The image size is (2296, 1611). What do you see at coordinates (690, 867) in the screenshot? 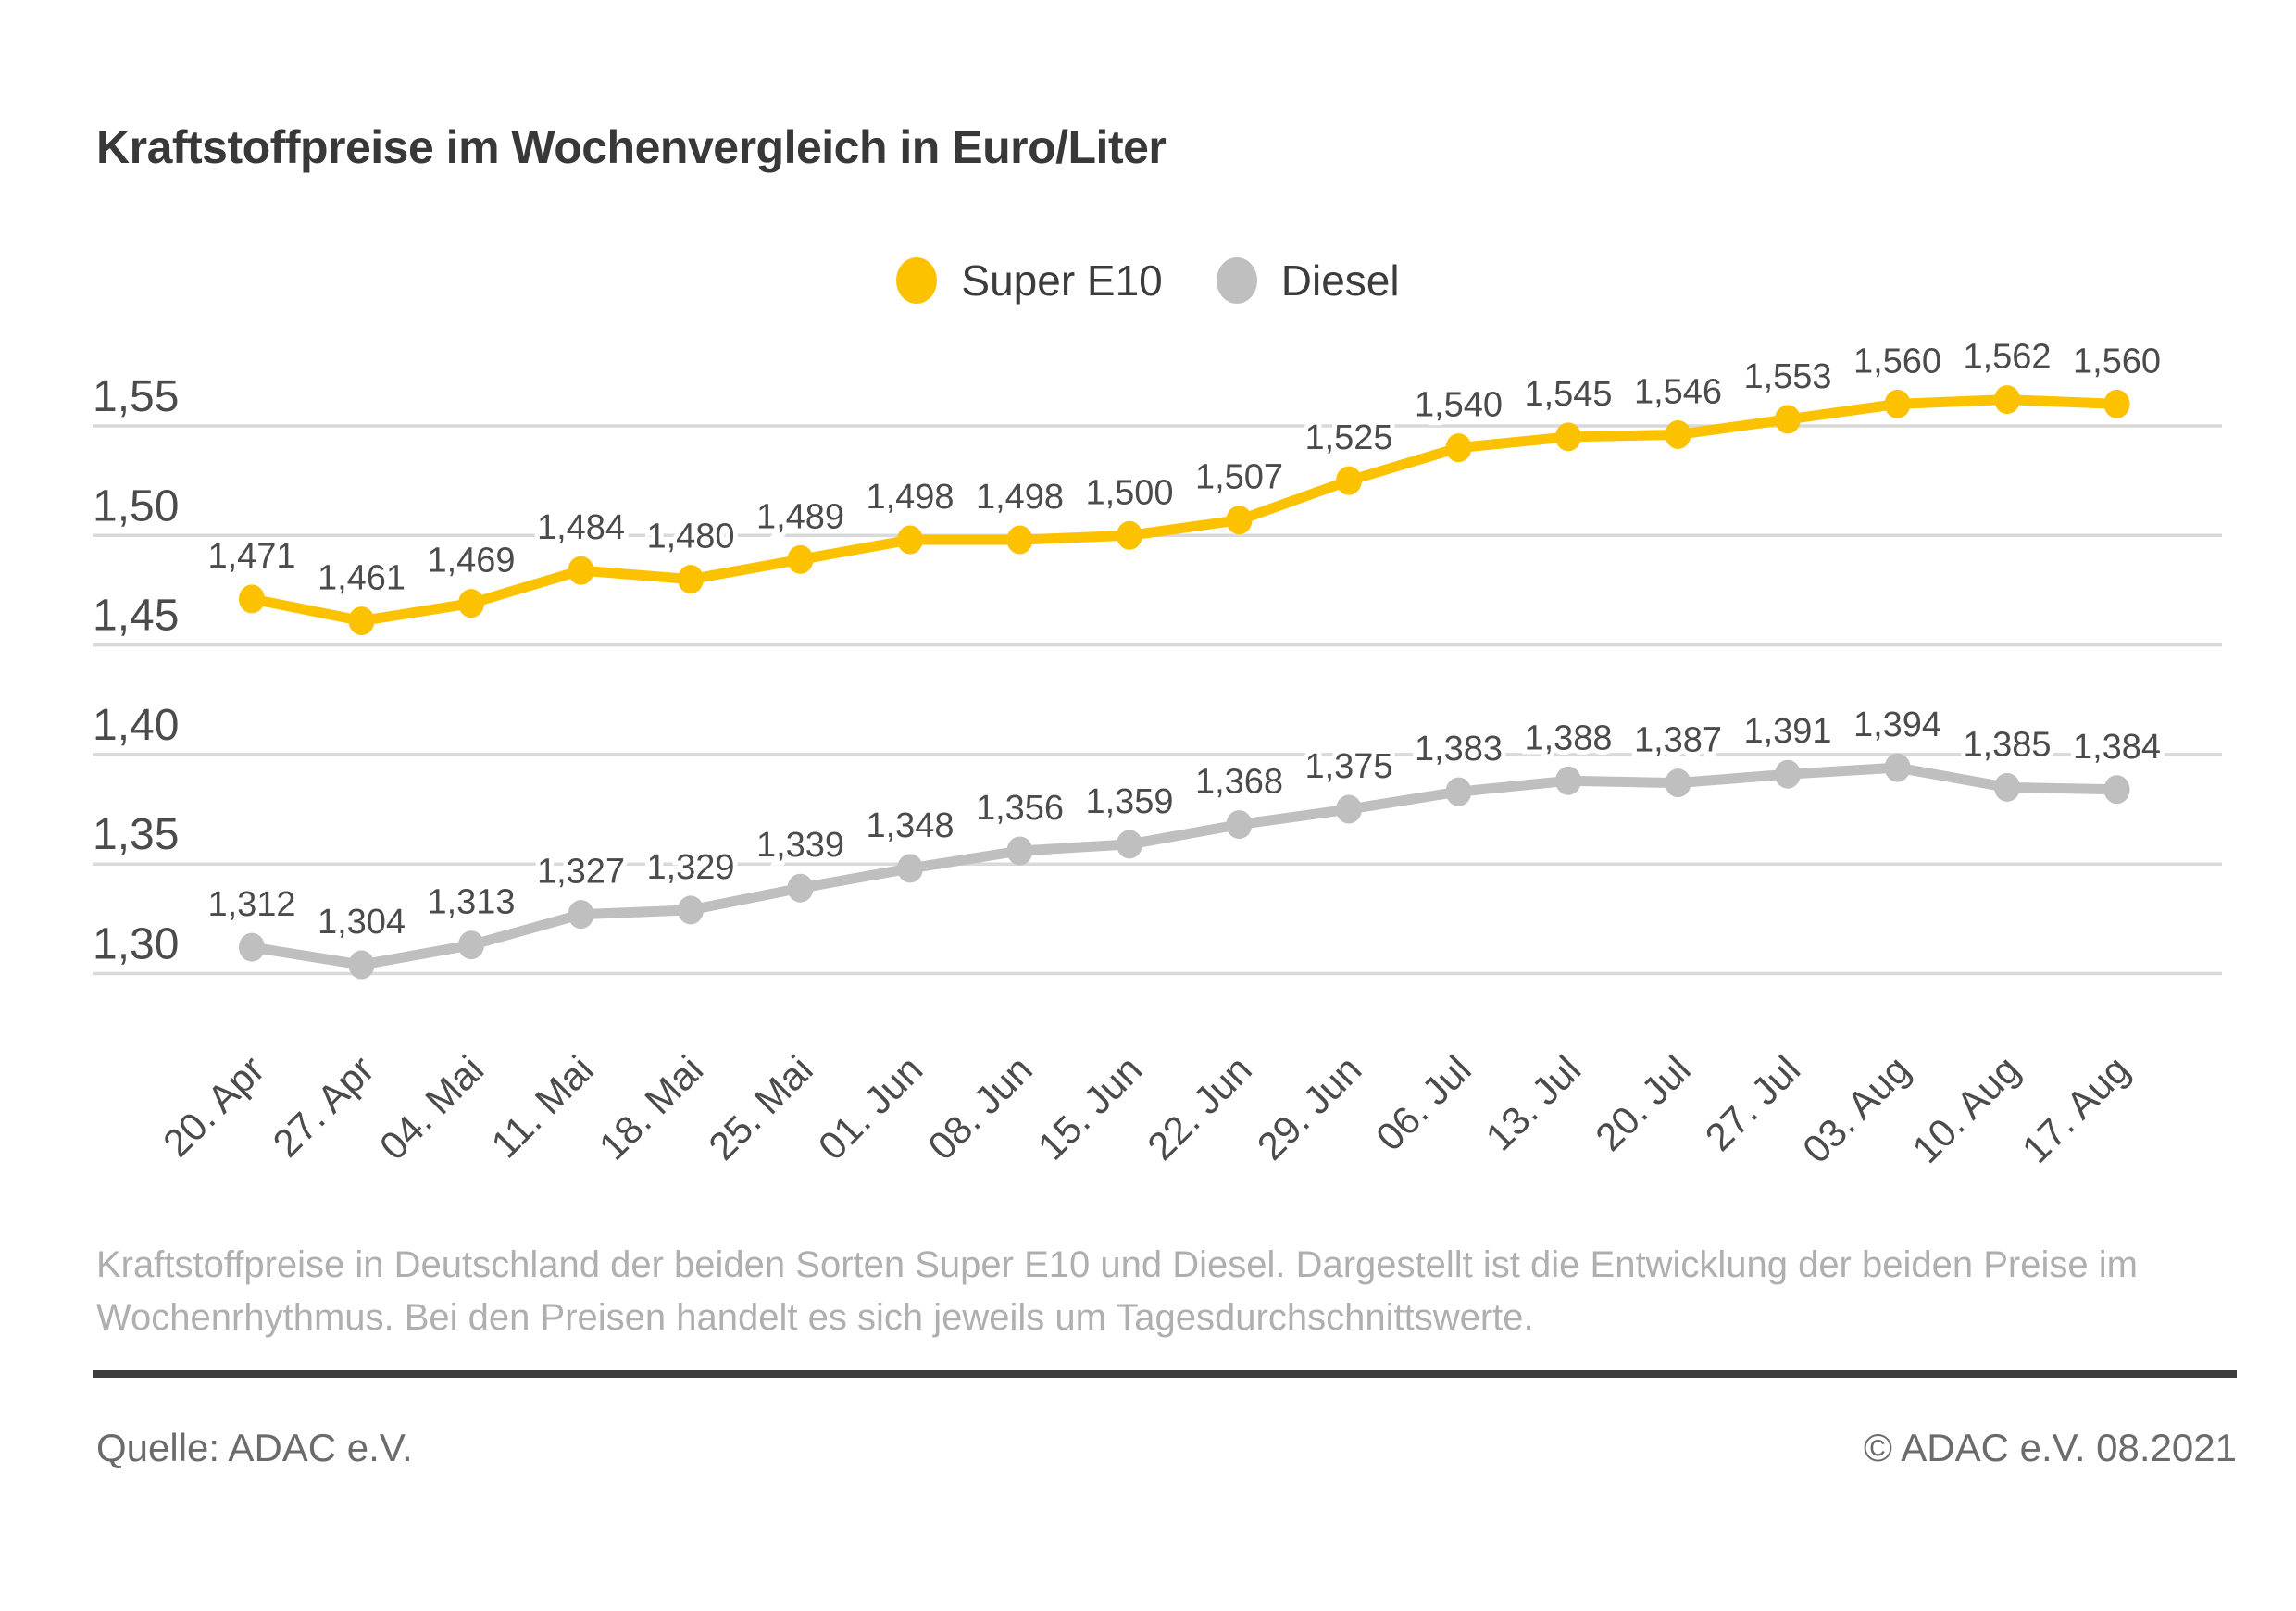
I see `value-label: 1,329` at bounding box center [690, 867].